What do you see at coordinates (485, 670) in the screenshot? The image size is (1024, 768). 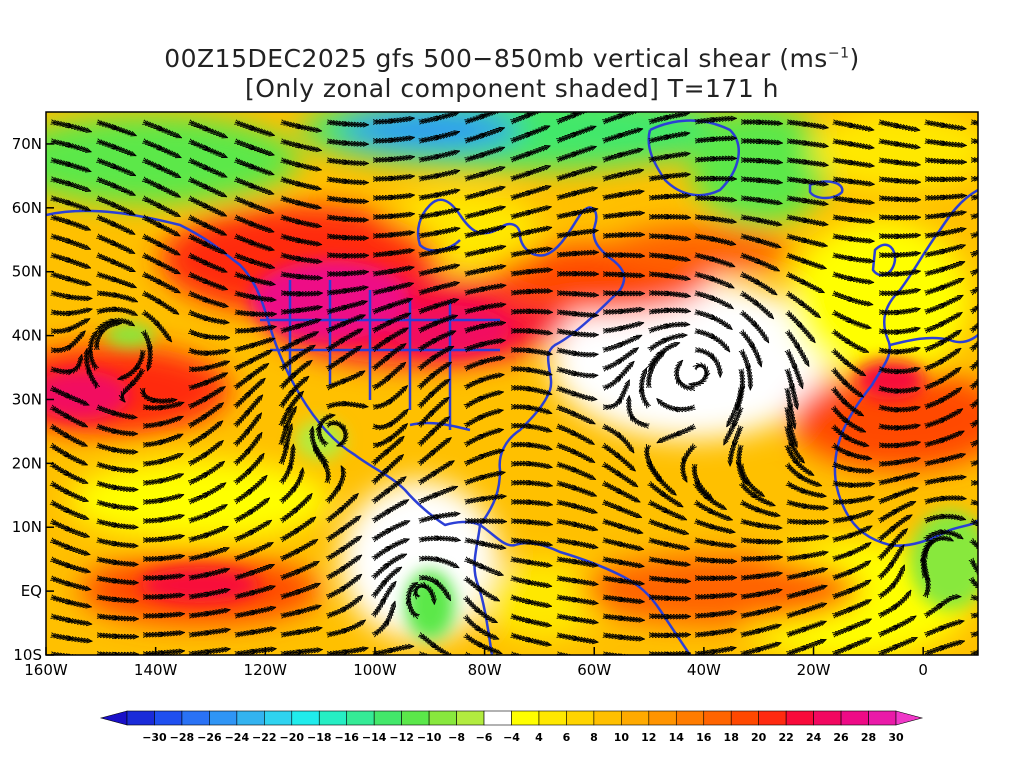 I see `lon-tick-label: 80W` at bounding box center [485, 670].